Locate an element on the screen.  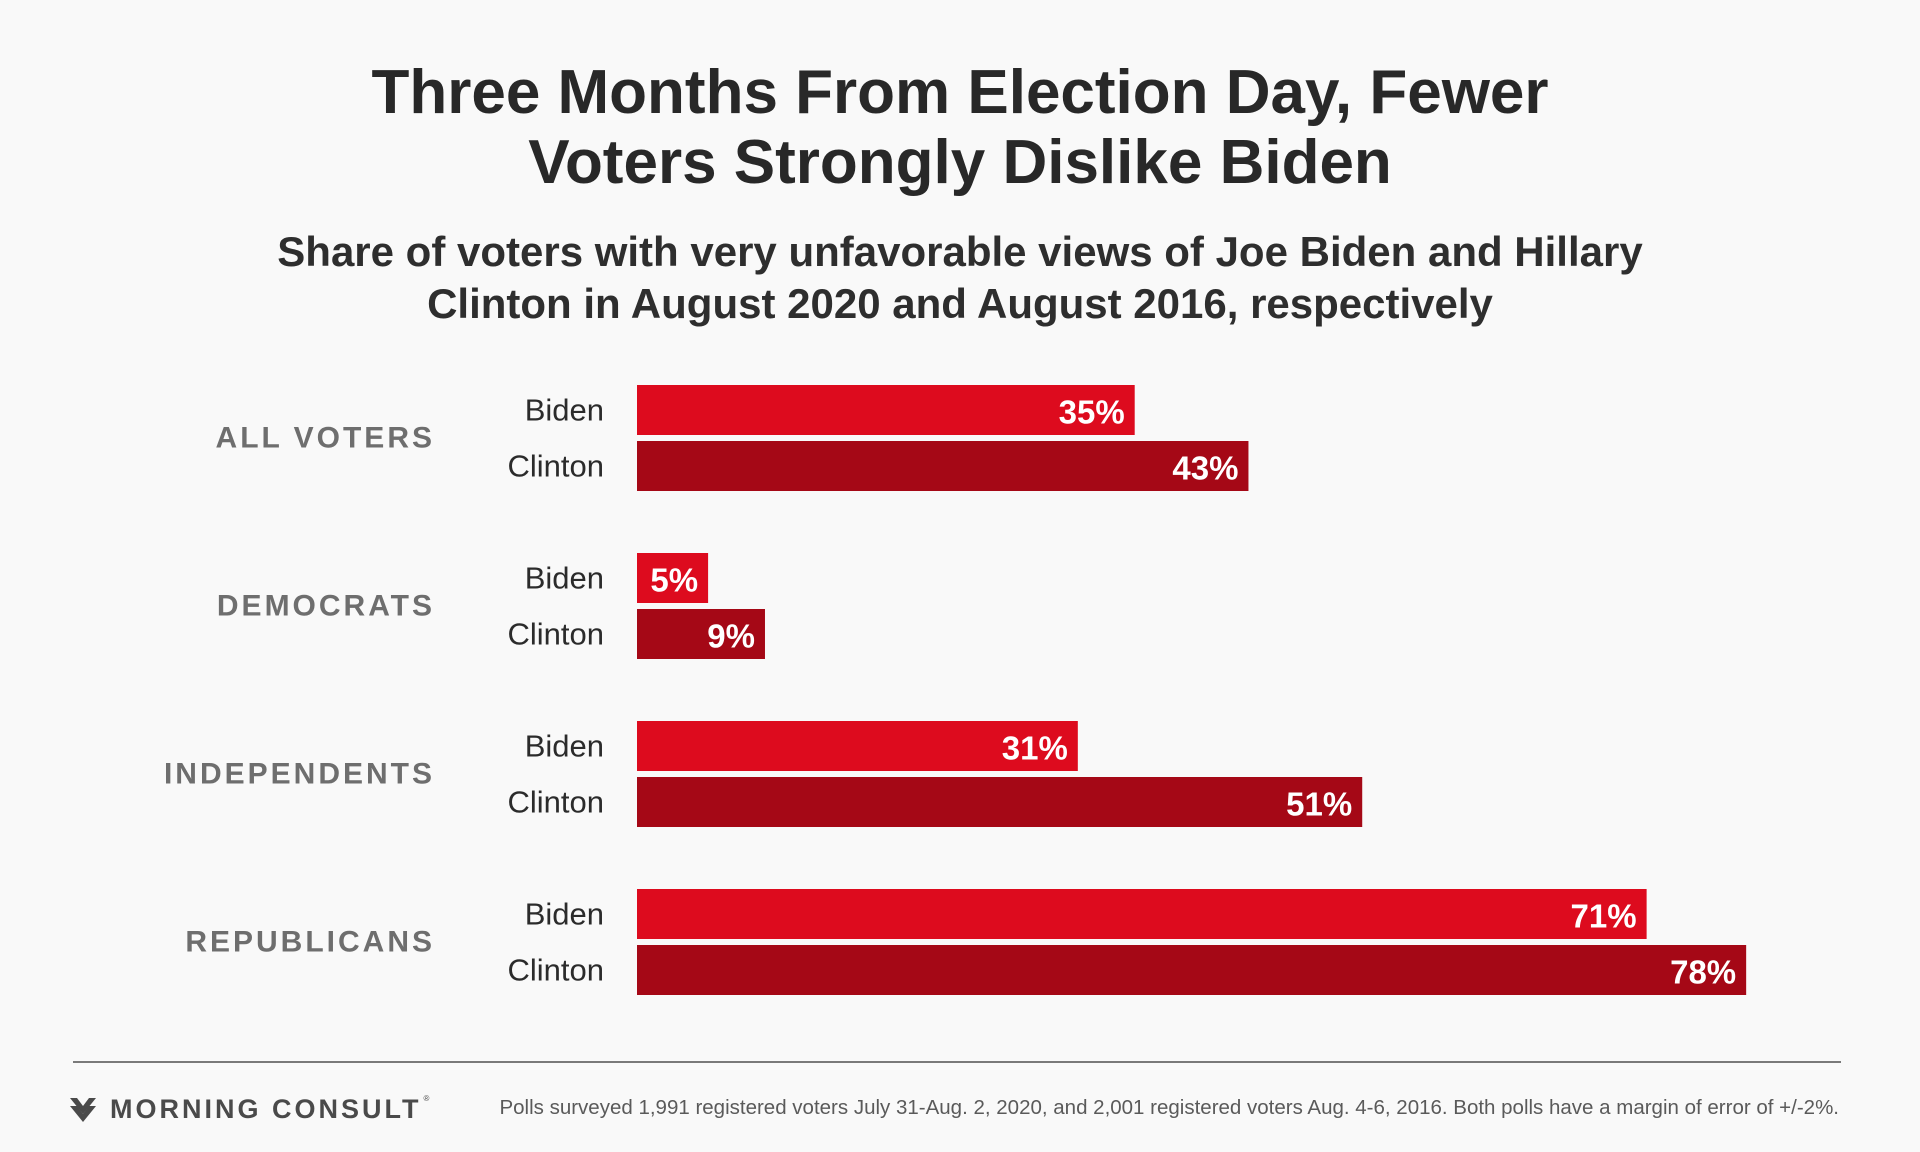
value-label-biden-democrats: 5% is located at coordinates (674, 580).